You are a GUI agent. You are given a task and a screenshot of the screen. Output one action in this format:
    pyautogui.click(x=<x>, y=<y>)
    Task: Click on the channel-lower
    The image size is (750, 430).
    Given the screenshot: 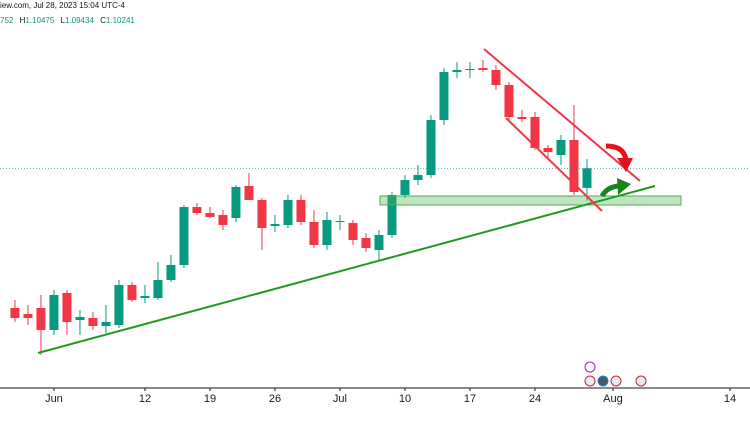 What is the action you would take?
    pyautogui.click(x=554, y=164)
    